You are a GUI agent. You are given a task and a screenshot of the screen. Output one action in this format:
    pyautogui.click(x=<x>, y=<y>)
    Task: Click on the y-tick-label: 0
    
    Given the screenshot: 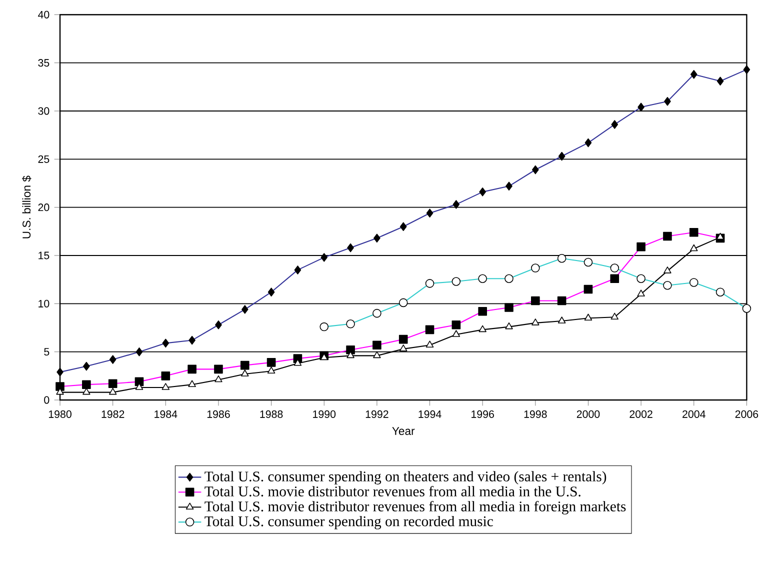 What is the action you would take?
    pyautogui.click(x=47, y=400)
    